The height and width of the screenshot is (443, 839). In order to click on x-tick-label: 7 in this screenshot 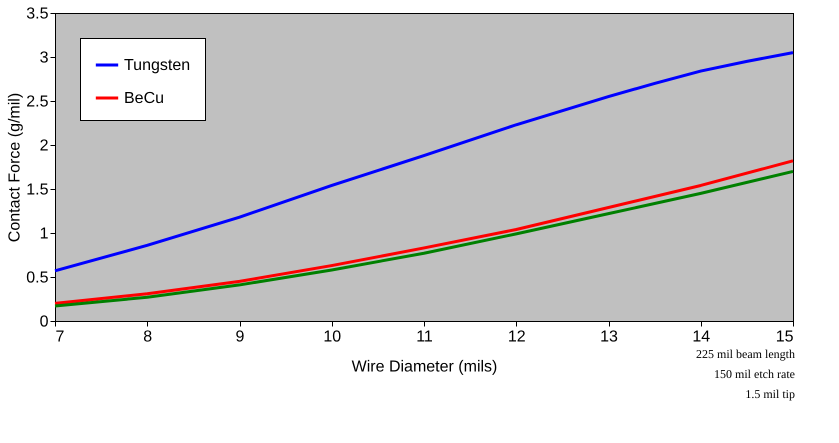, I will do `click(60, 337)`.